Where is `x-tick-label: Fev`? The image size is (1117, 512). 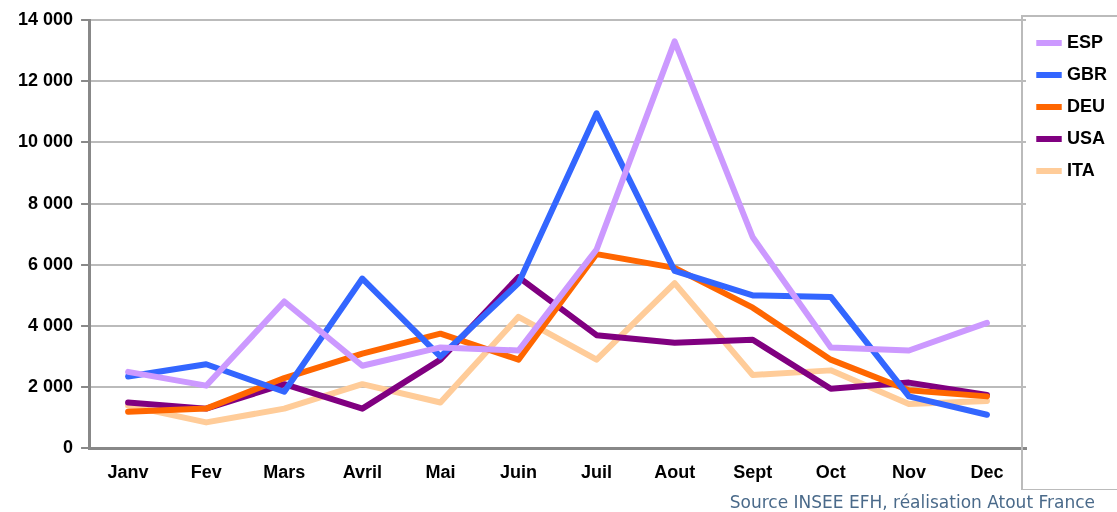 x-tick-label: Fev is located at coordinates (206, 472).